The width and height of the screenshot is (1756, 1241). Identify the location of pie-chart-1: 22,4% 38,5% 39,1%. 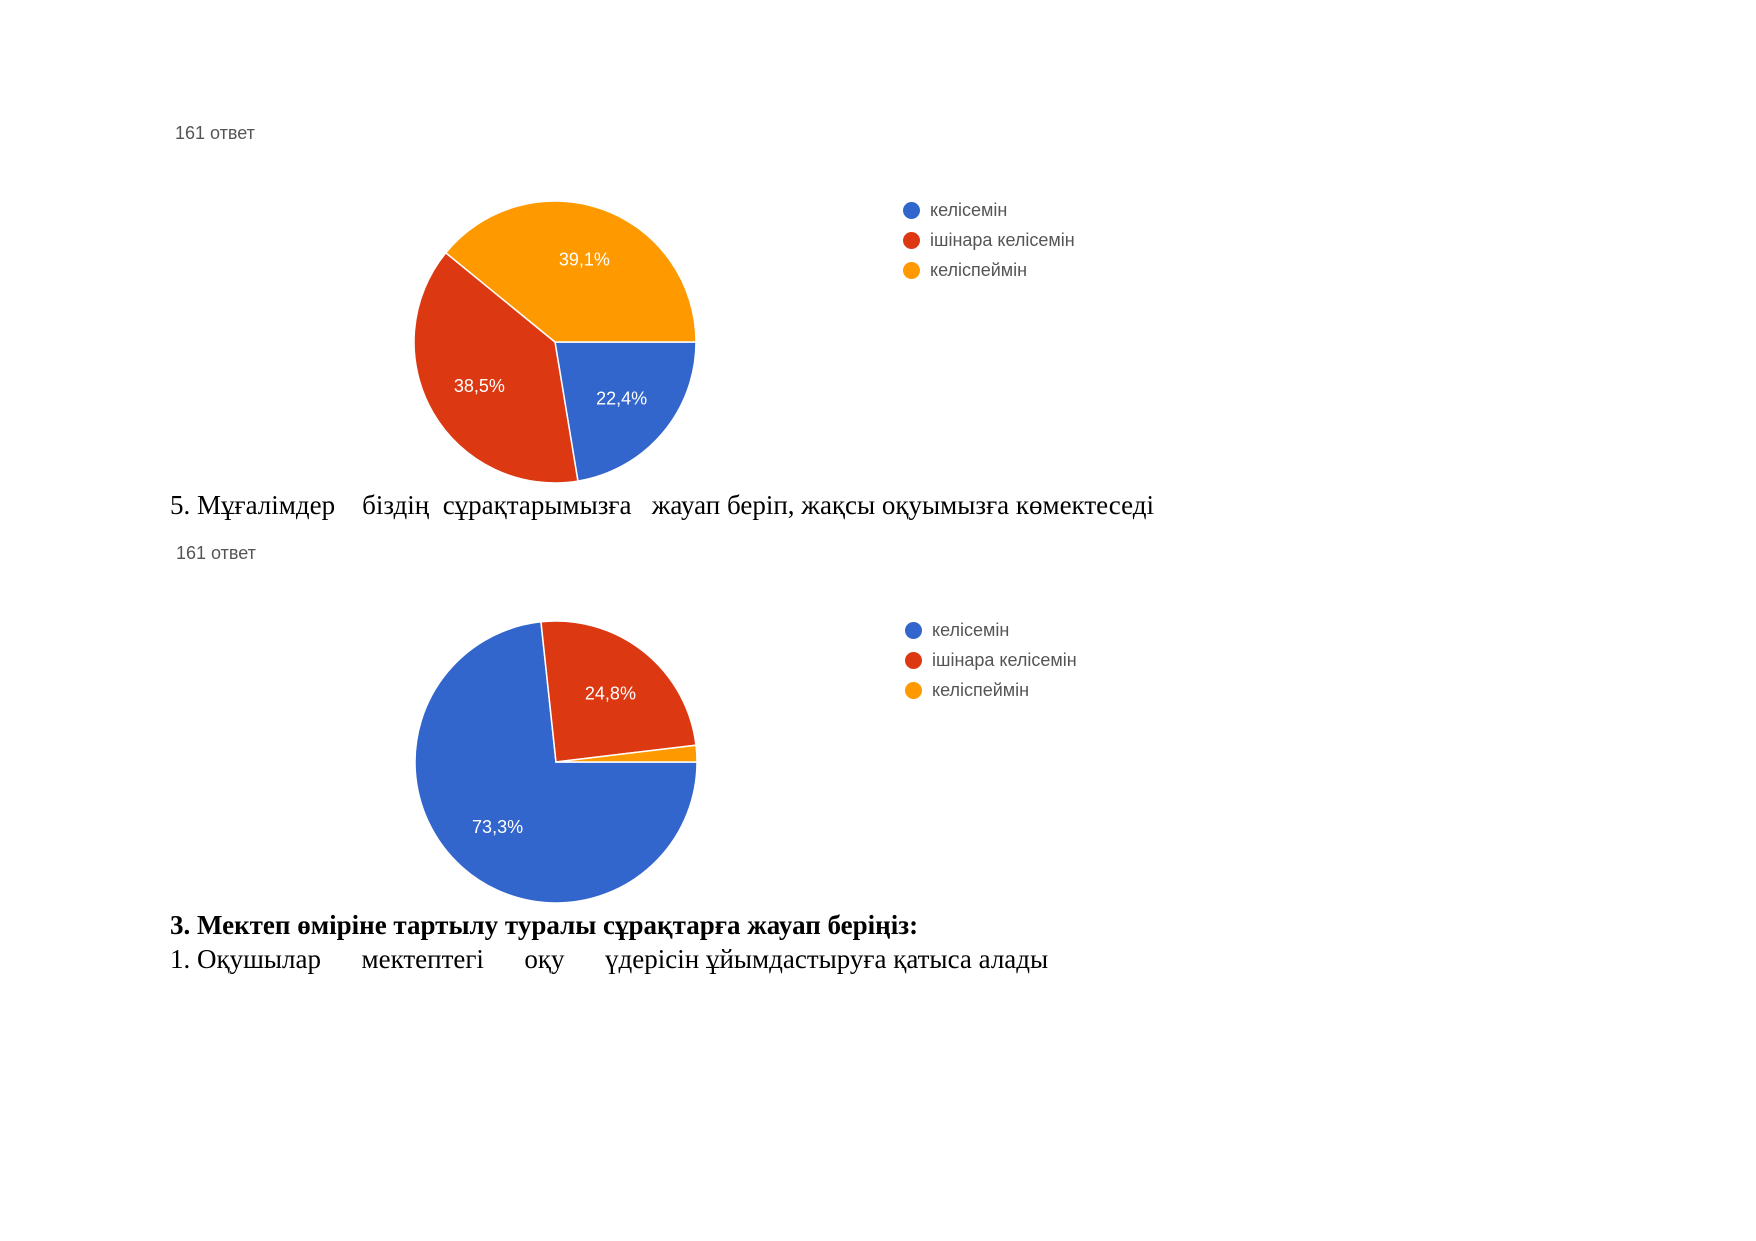
(555, 342).